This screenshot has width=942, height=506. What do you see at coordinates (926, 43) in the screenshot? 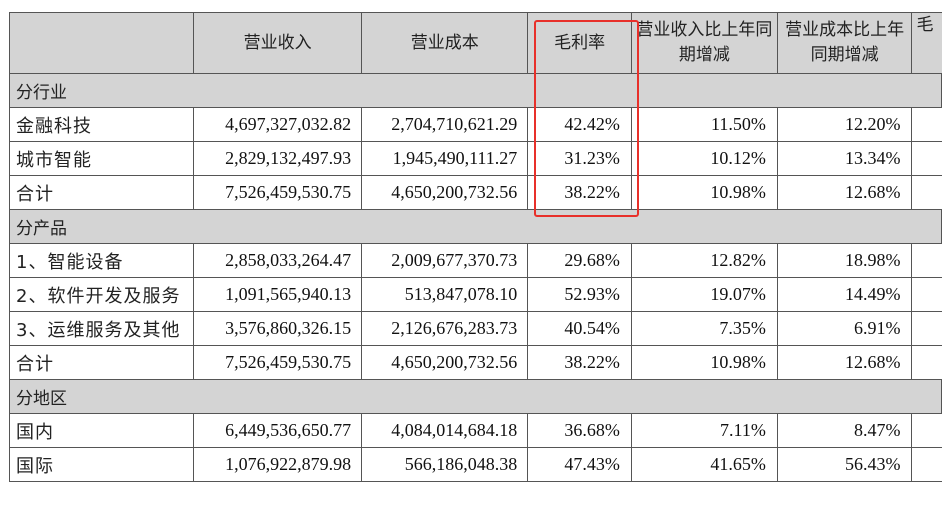
I see `header-gross-margin-yoy-partial: 毛` at bounding box center [926, 43].